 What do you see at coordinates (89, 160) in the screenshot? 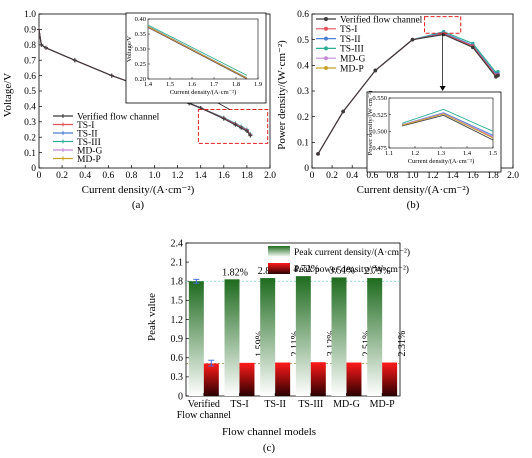
I see `chart-a-legend-label: MD-P` at bounding box center [89, 160].